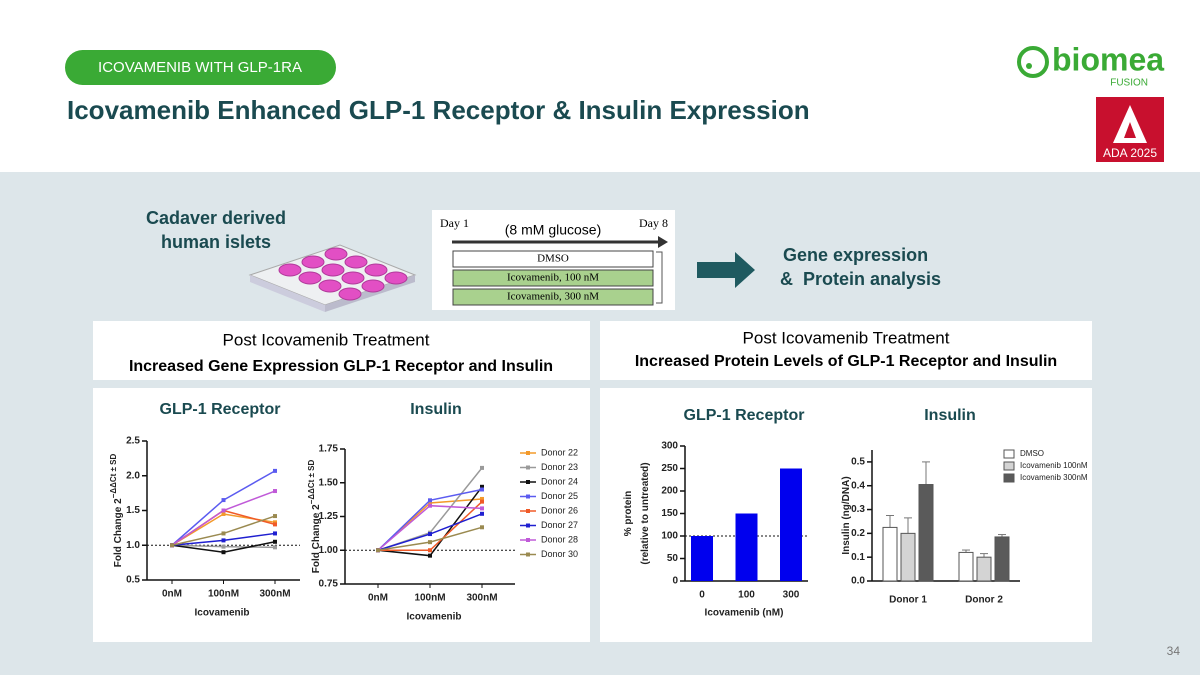 The width and height of the screenshot is (1200, 675). What do you see at coordinates (220, 409) in the screenshot?
I see `chart-title: GLP-1 Receptor` at bounding box center [220, 409].